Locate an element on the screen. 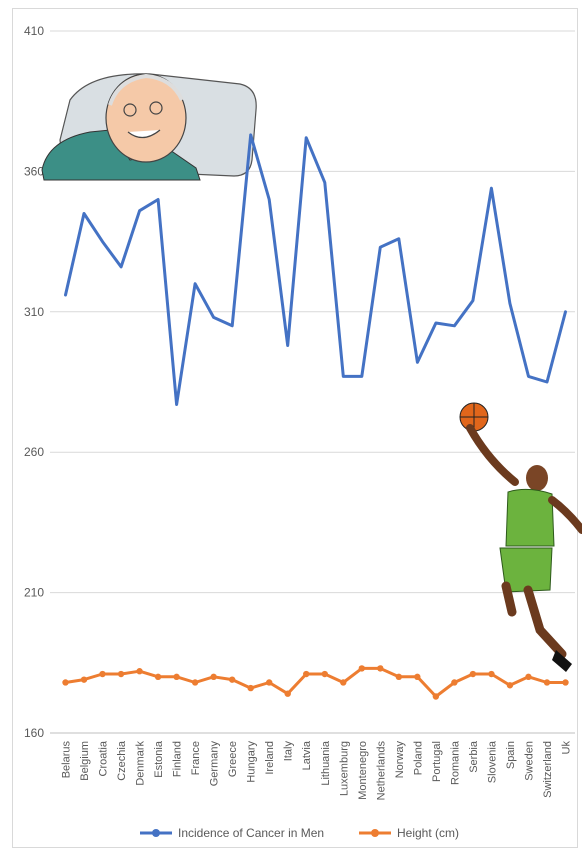 Image resolution: width=582 pixels, height=853 pixels. x-tick-label: Sweden is located at coordinates (529, 761).